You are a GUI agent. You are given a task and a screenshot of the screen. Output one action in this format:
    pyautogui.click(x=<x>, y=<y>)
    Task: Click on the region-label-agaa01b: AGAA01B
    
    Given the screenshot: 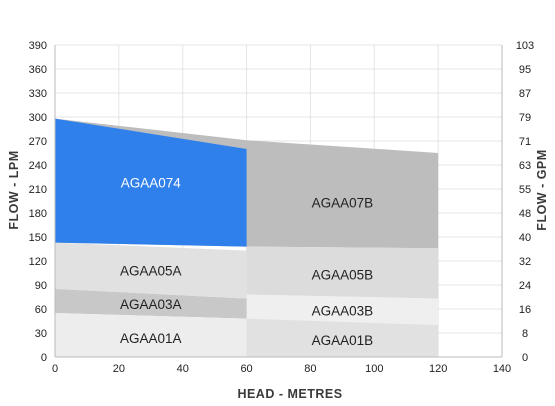 What is the action you would take?
    pyautogui.click(x=343, y=340)
    